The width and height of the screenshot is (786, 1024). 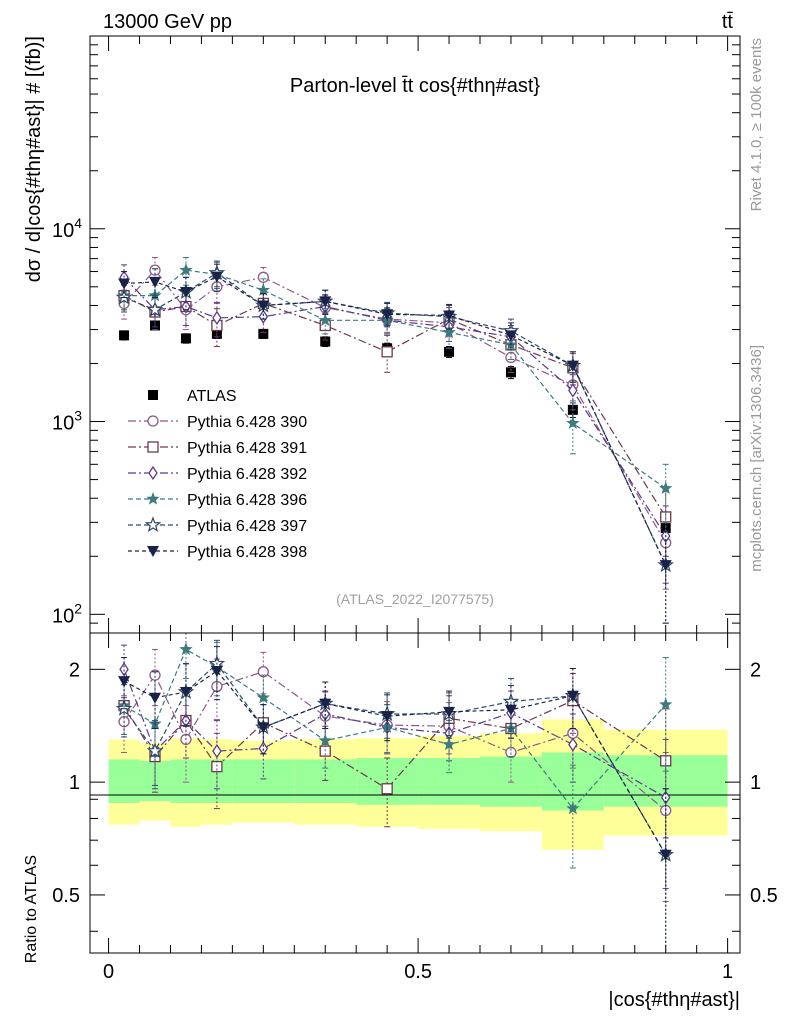 I want to click on legend-item-p397: Pythia 6.428 397, so click(x=217, y=525).